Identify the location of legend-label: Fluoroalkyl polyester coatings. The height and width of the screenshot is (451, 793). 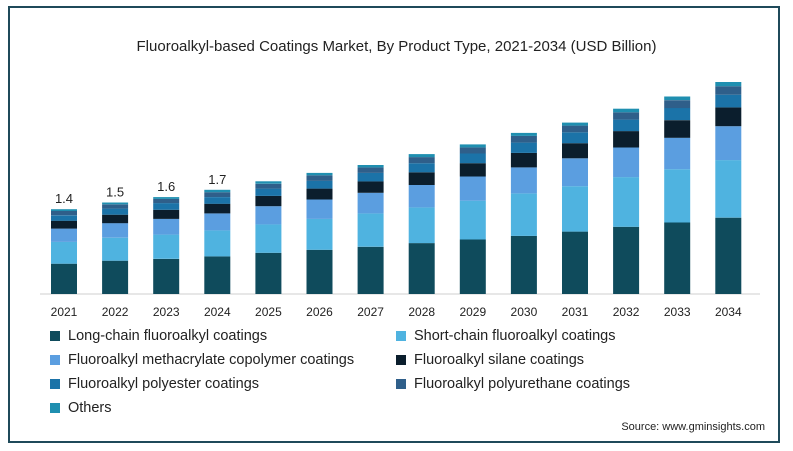
(164, 384).